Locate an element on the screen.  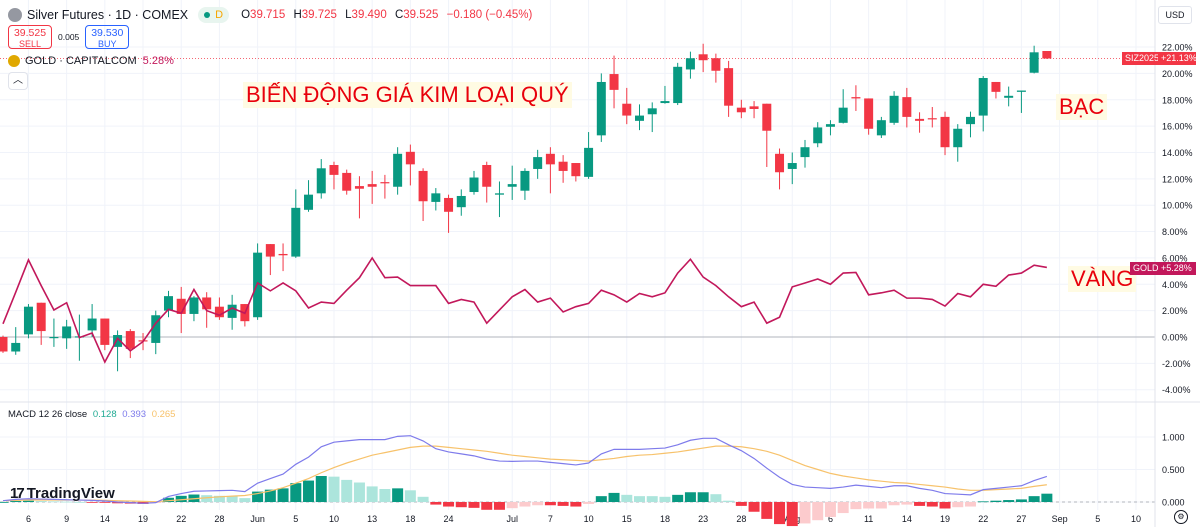
tradingview-wordmark: TradingView is located at coordinates (70, 493).